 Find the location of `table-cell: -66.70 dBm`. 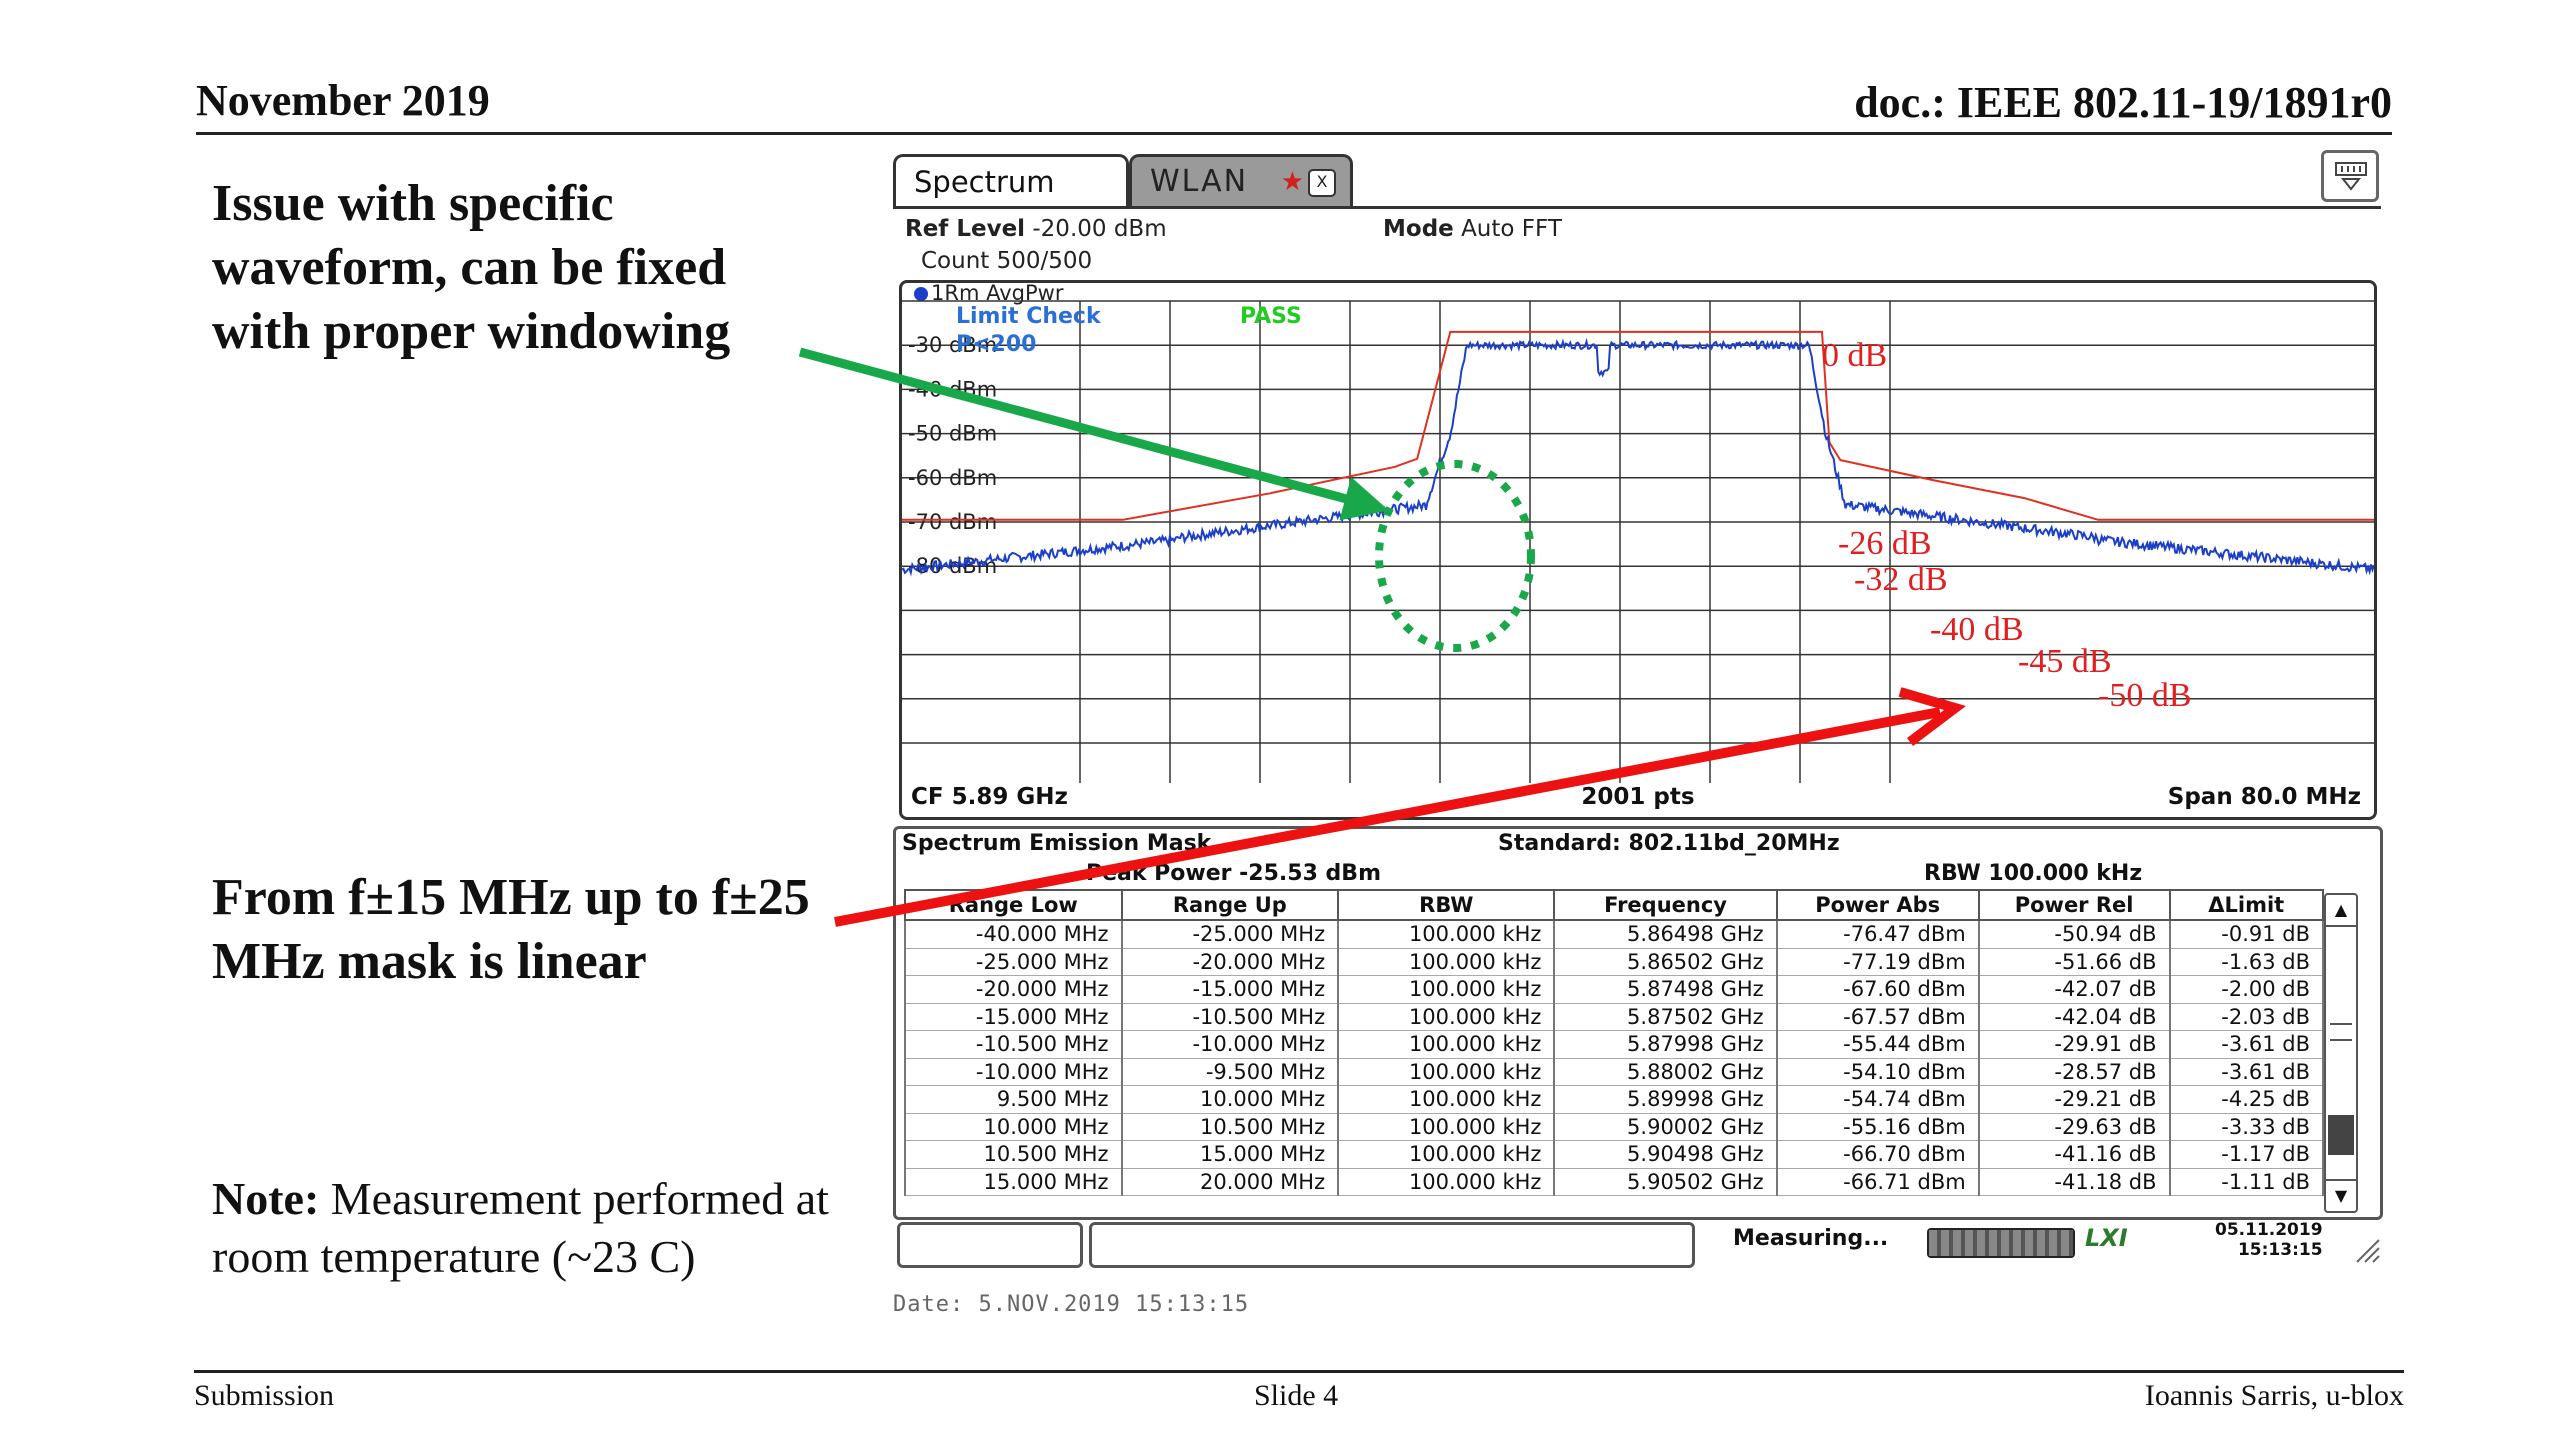

table-cell: -66.70 dBm is located at coordinates (1877, 1154).